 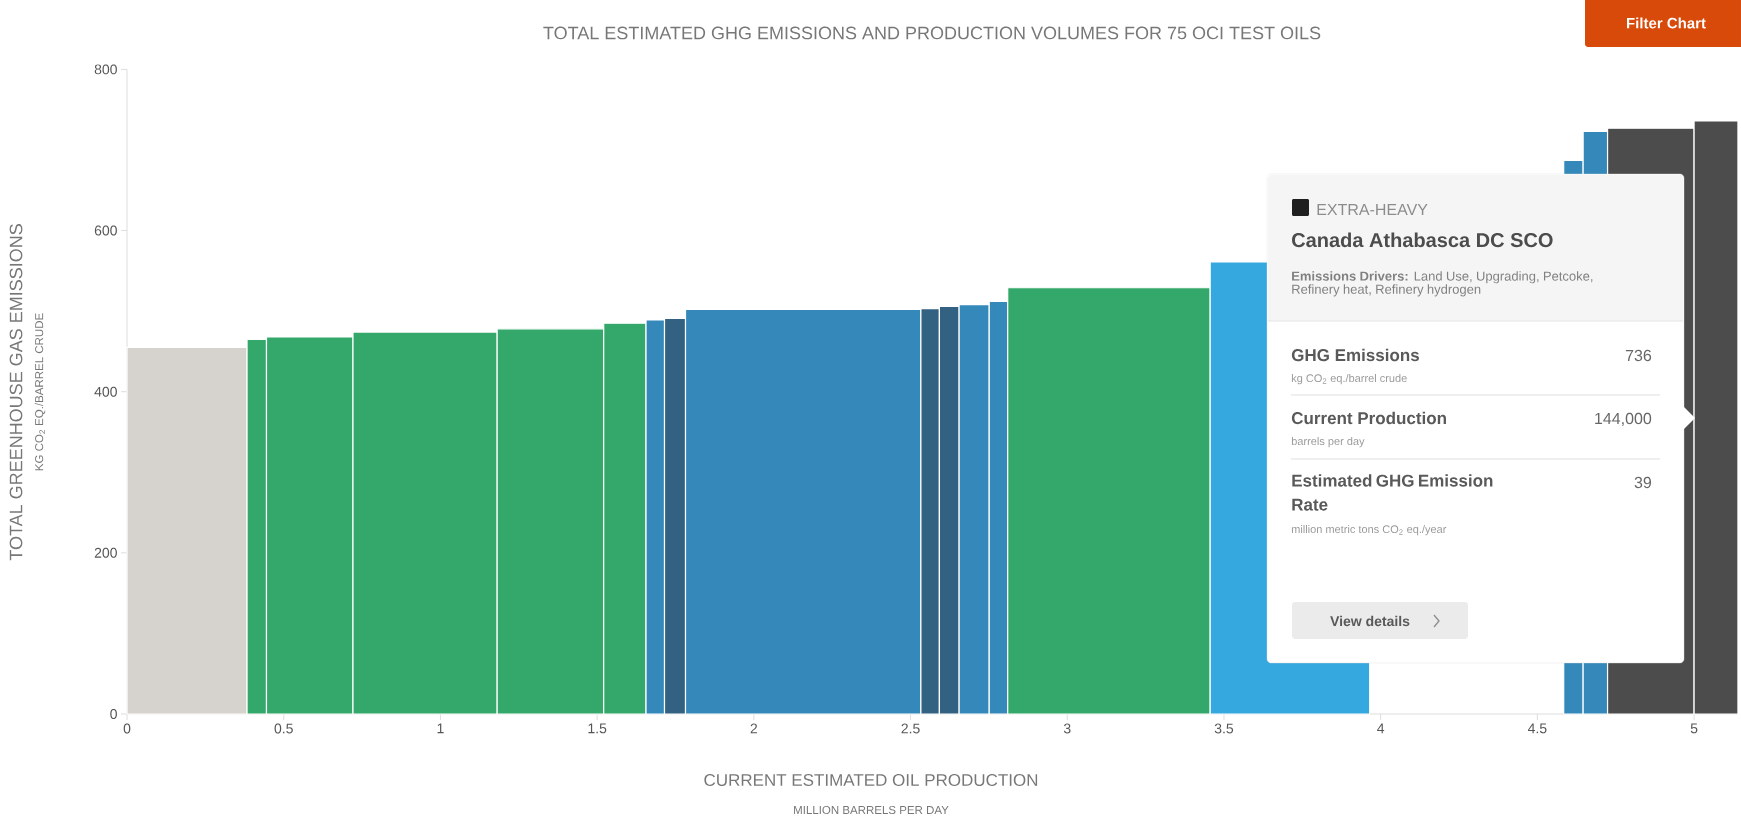 I want to click on annotation: million metric tons CO$_{2}$ eq./year, so click(x=1369, y=530).